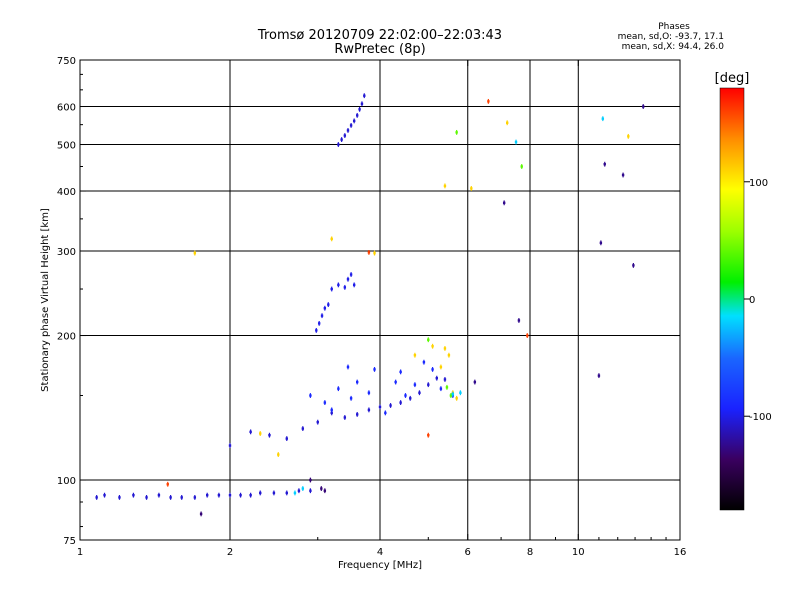 The height and width of the screenshot is (600, 800). What do you see at coordinates (680, 552) in the screenshot?
I see `x-tick-label: 16` at bounding box center [680, 552].